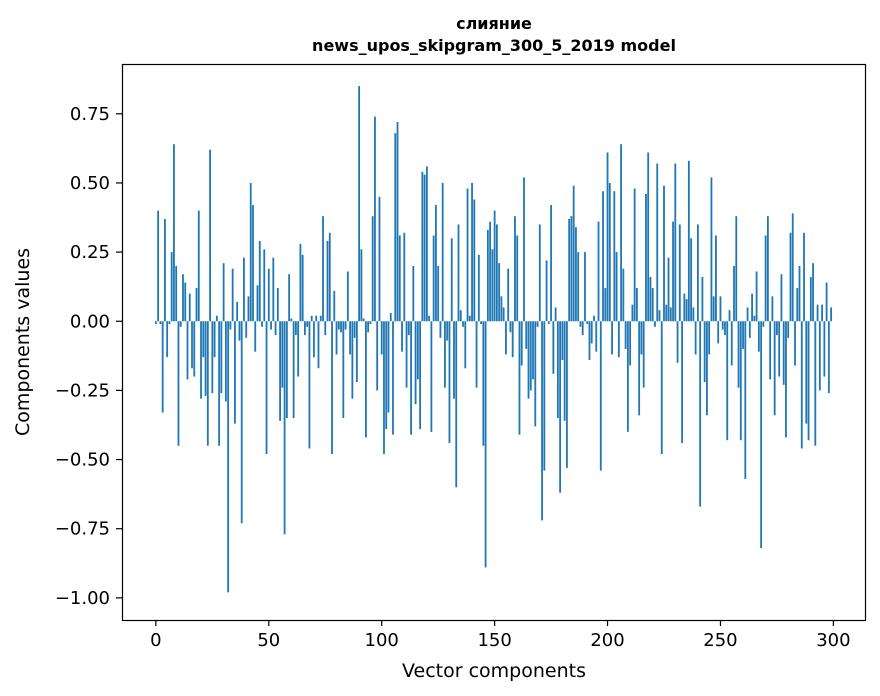  I want to click on x-axis-label: Vector components, so click(494, 671).